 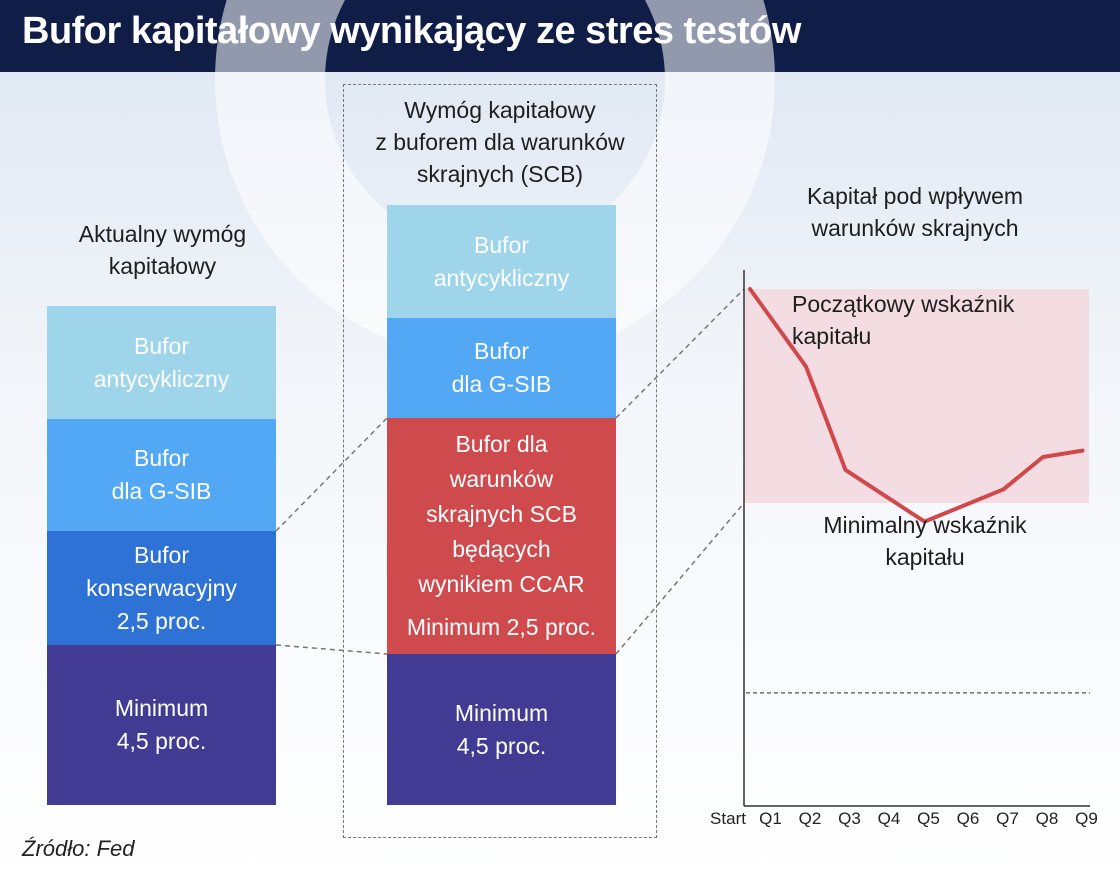 What do you see at coordinates (770, 818) in the screenshot?
I see `x-tick-label: Q1` at bounding box center [770, 818].